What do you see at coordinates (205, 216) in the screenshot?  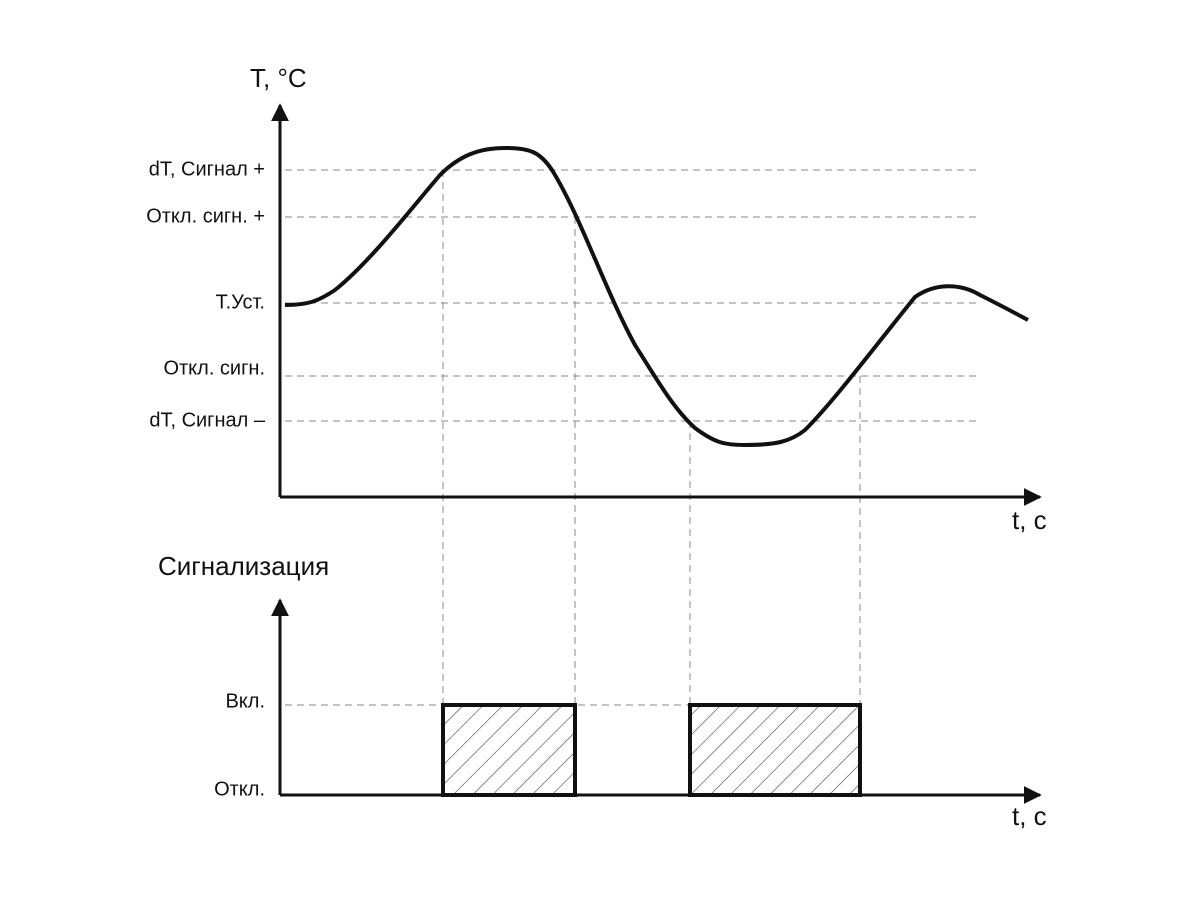 I see `level-label: Откл. сигн. +` at bounding box center [205, 216].